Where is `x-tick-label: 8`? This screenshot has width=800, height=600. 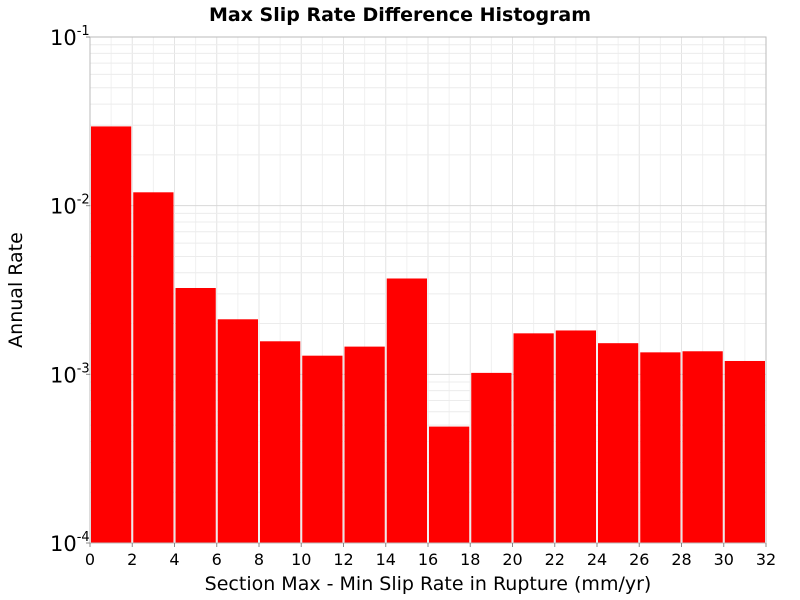
x-tick-label: 8 is located at coordinates (259, 559).